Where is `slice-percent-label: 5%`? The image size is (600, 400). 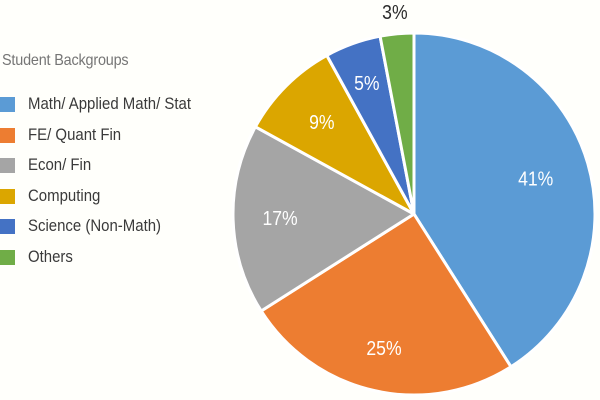
slice-percent-label: 5% is located at coordinates (367, 83).